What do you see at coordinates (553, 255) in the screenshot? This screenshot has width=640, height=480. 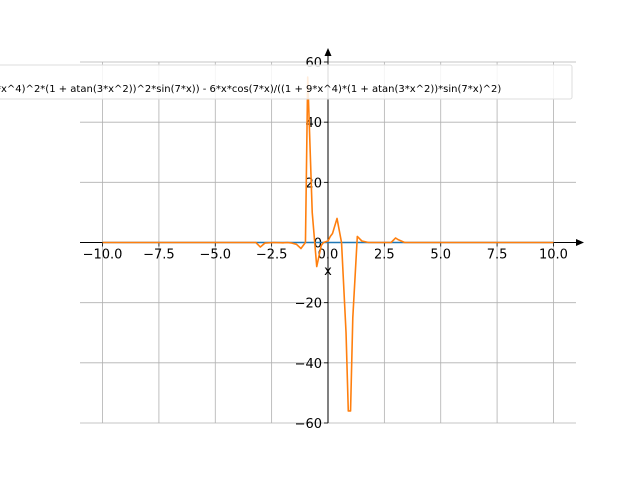 I see `x-tick-label: 10.0` at bounding box center [553, 255].